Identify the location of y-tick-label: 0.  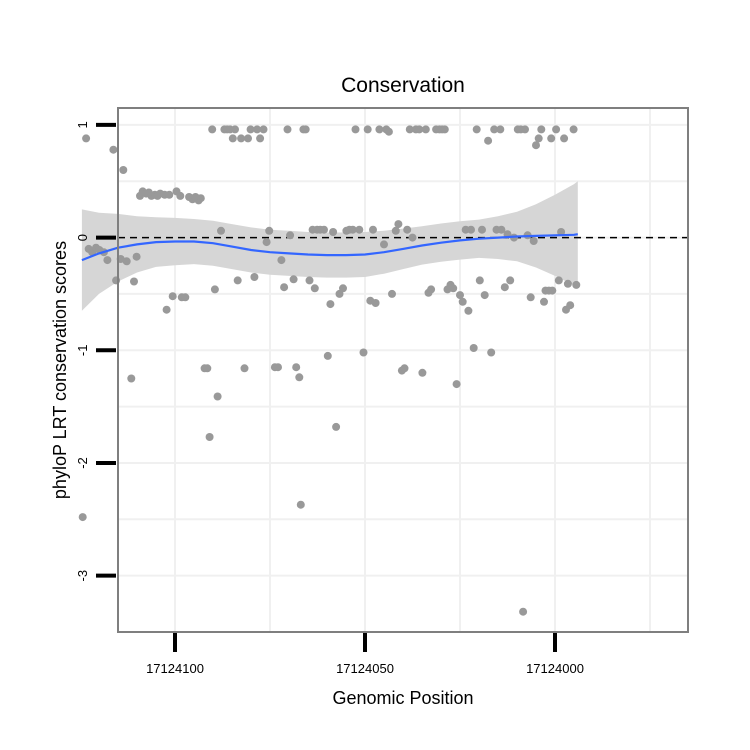
(82, 237).